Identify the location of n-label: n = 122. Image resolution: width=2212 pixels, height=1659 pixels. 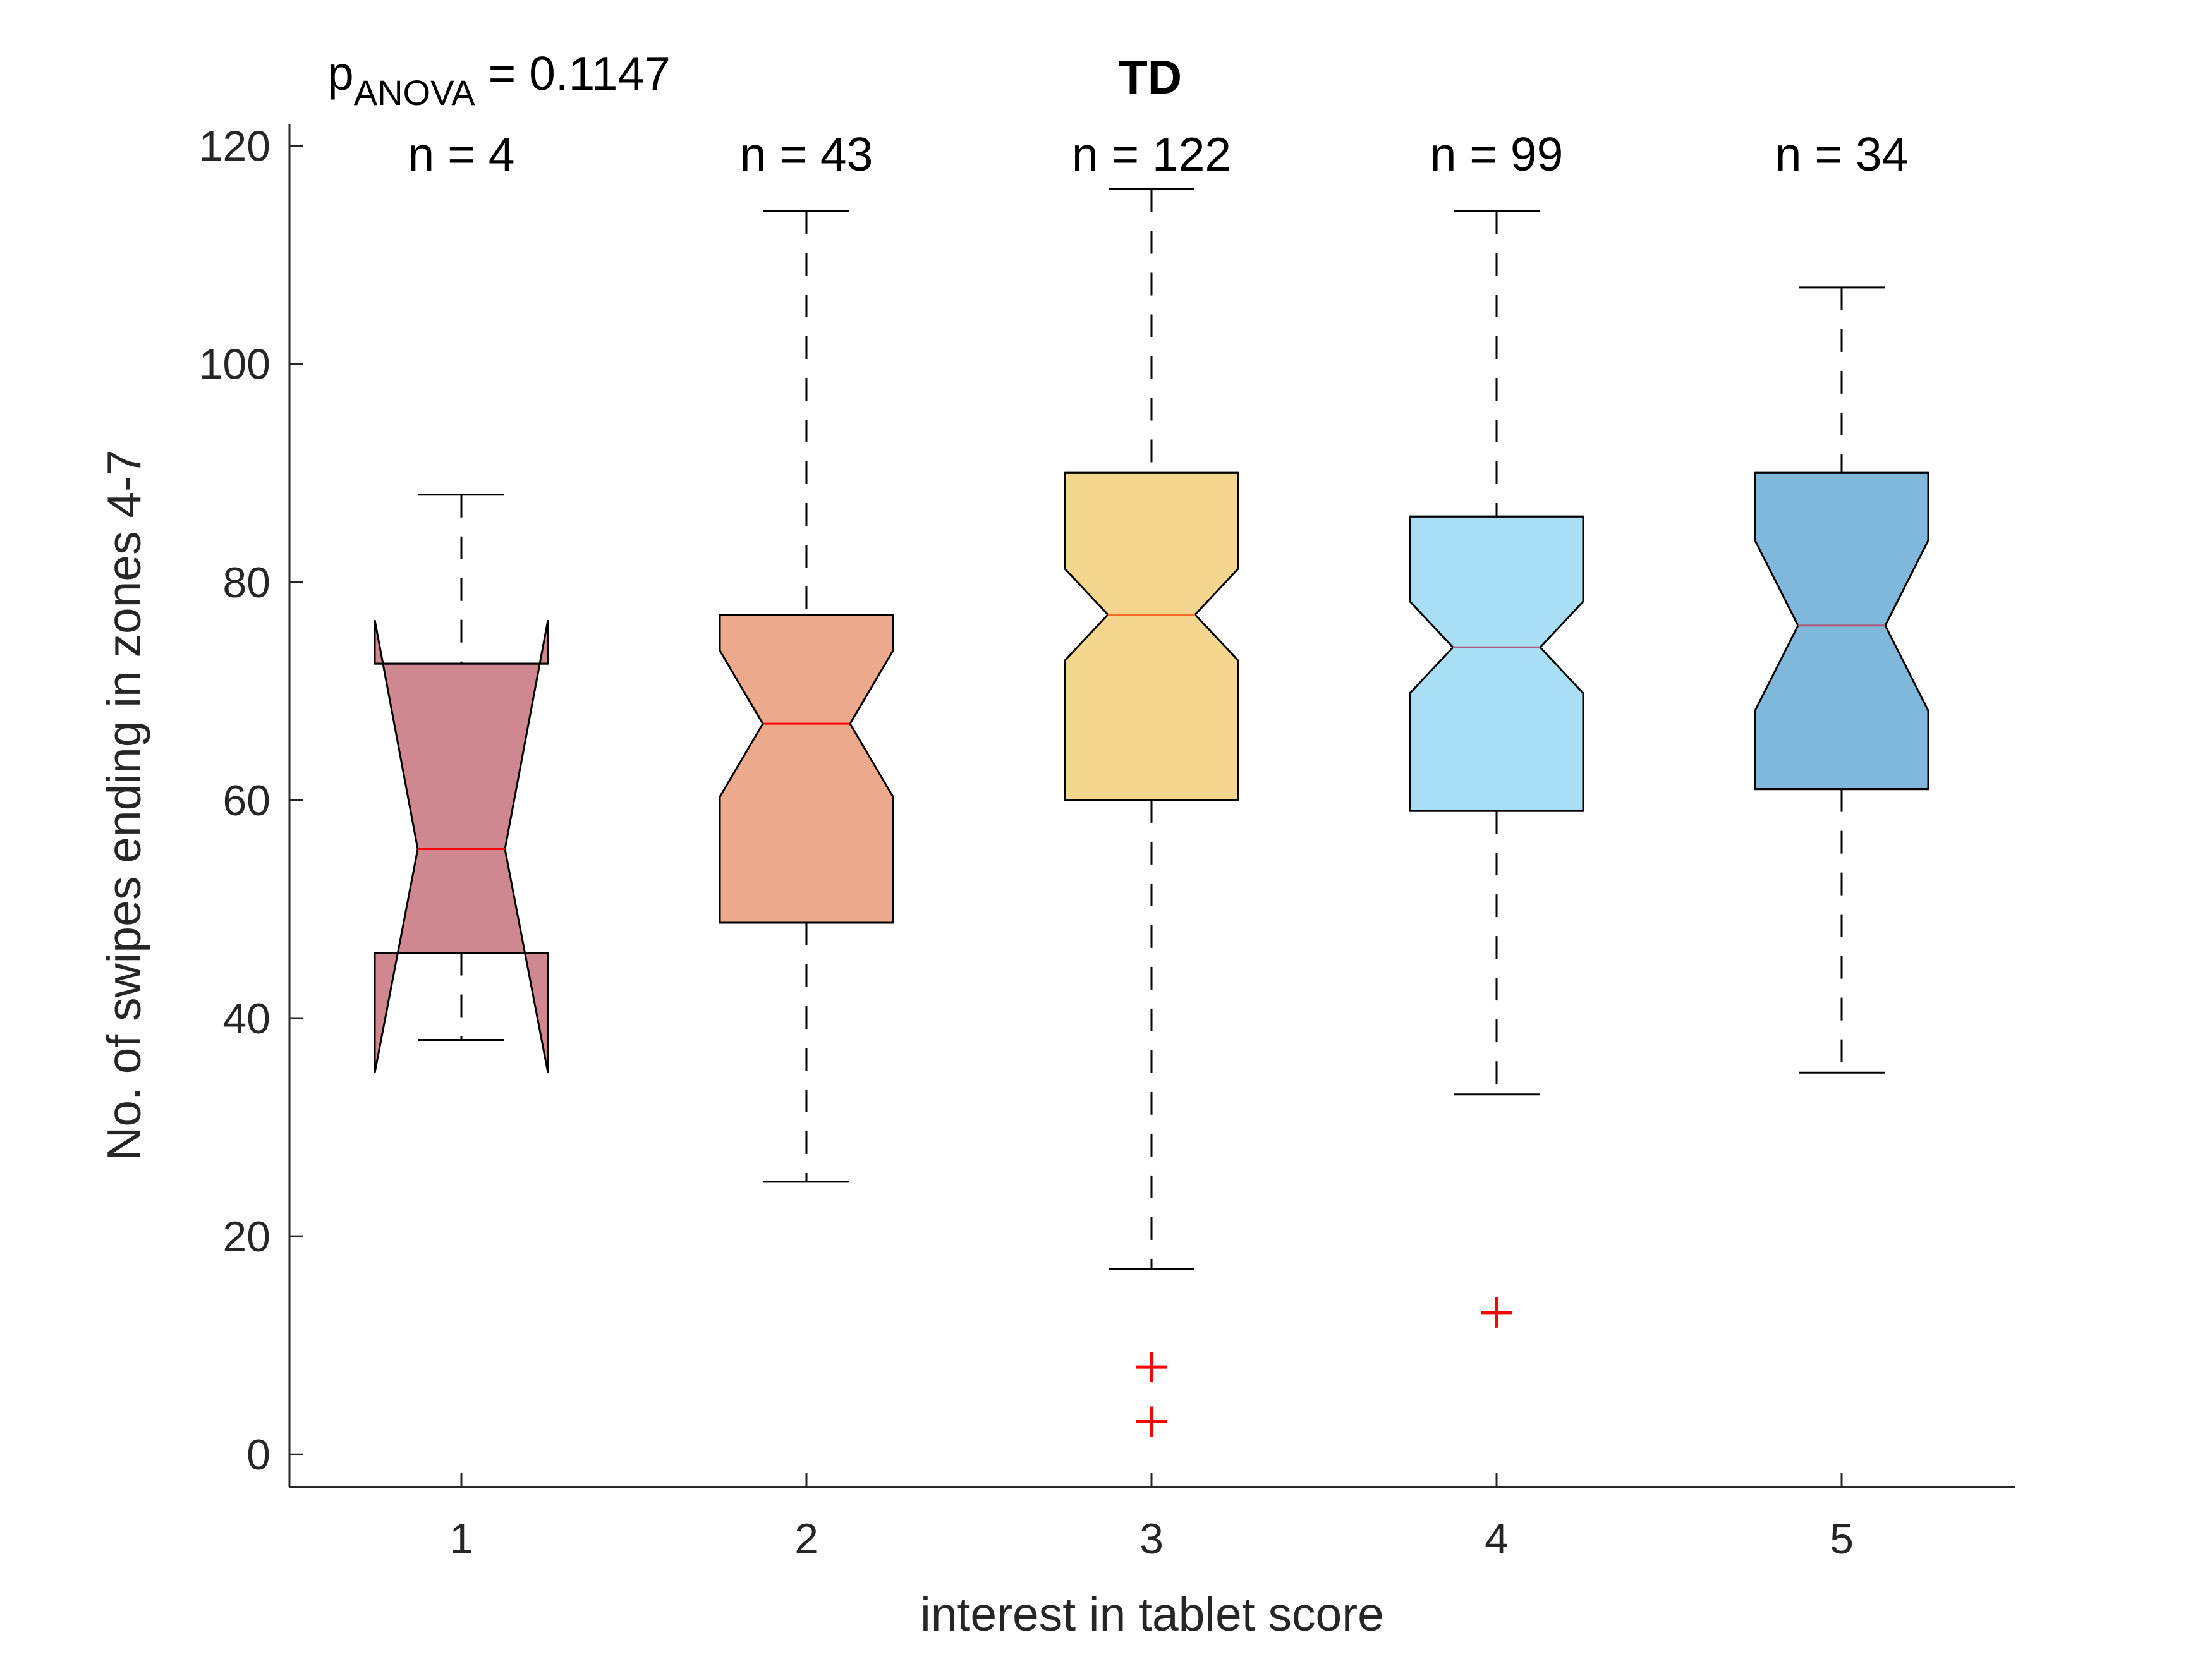
(1151, 154).